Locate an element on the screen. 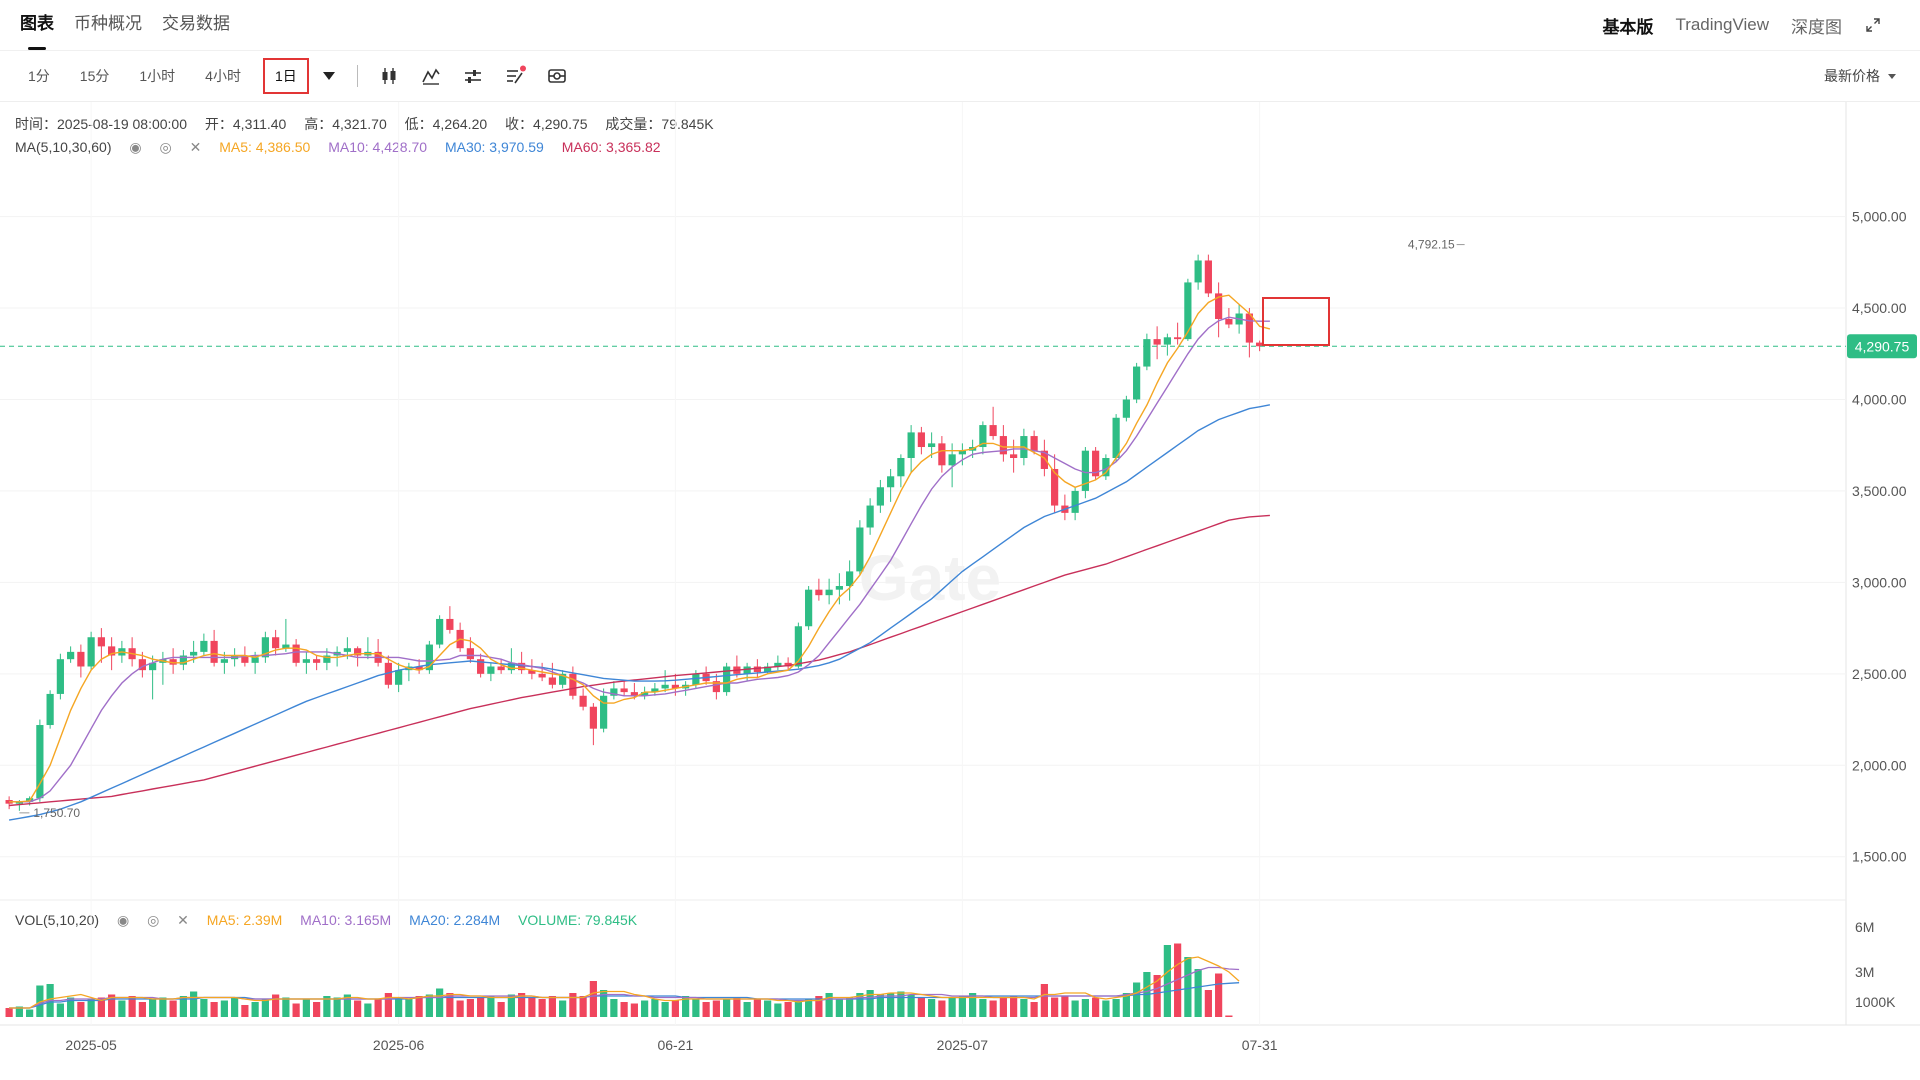 The image size is (1920, 1080). price-tick-label: 4,500.00 is located at coordinates (1879, 308).